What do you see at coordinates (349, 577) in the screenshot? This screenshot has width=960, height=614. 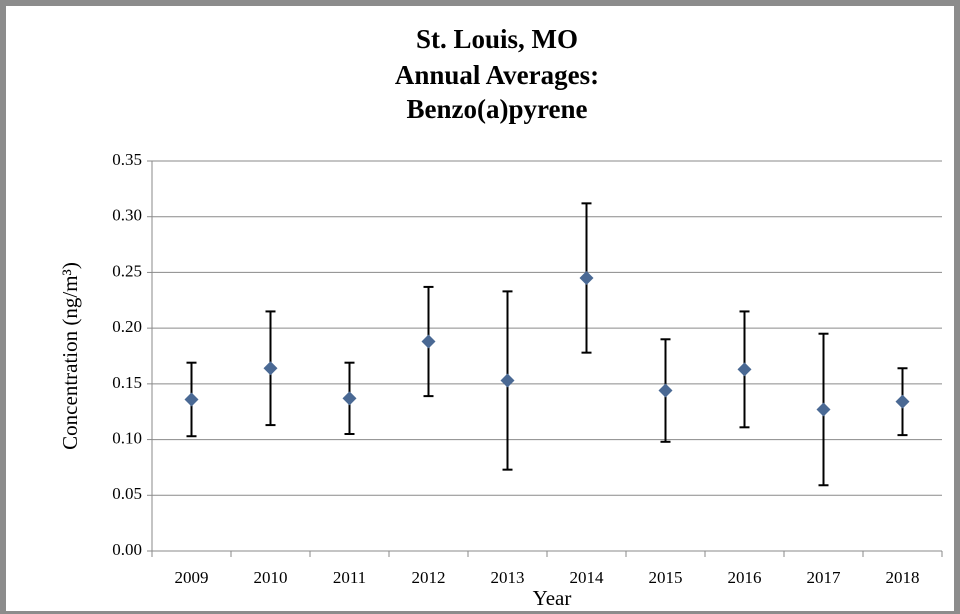 I see `x-tick-label: 2011` at bounding box center [349, 577].